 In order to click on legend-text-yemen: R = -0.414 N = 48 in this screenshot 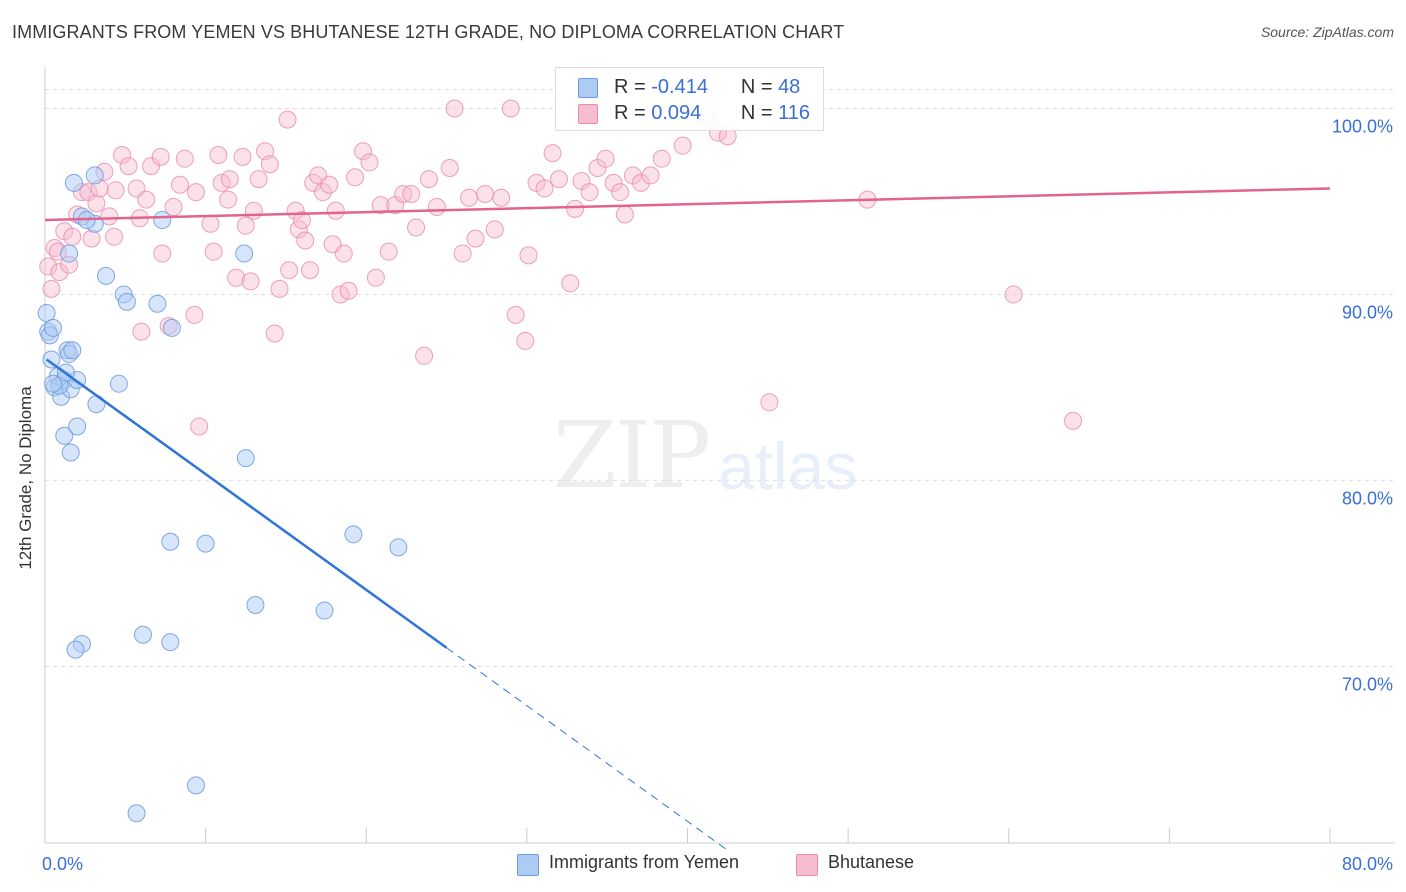, I will do `click(707, 87)`.